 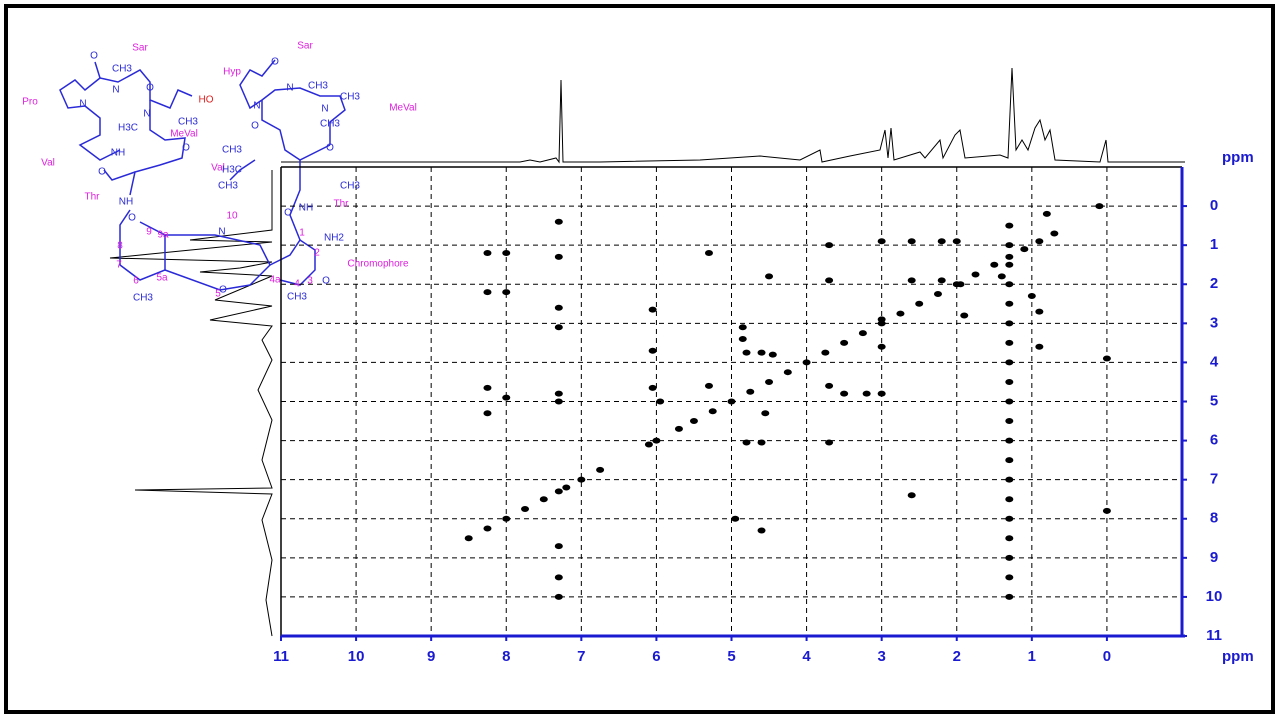 I want to click on residue-label: 4a, so click(x=275, y=280).